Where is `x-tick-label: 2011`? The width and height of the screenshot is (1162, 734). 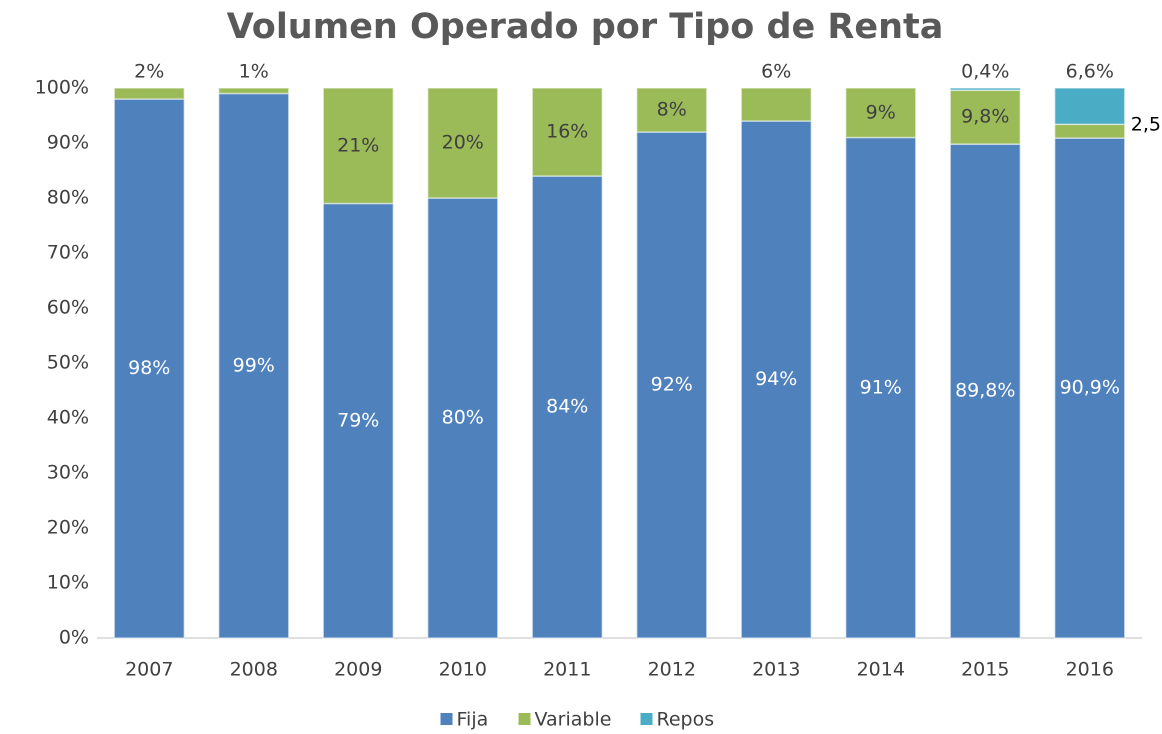
x-tick-label: 2011 is located at coordinates (567, 670).